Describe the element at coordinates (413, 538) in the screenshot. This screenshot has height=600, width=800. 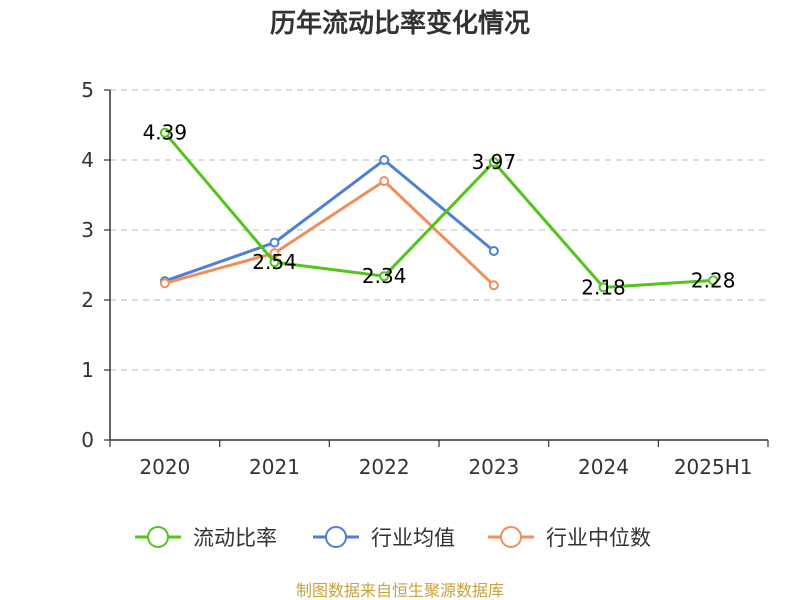
I see `legend-label-1: 行业均值` at that location.